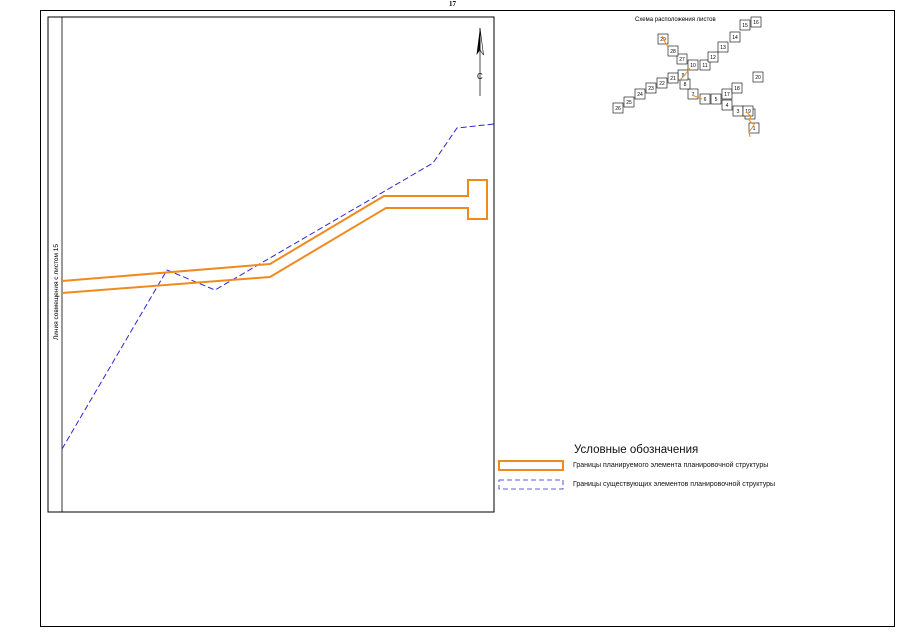 The width and height of the screenshot is (905, 640). I want to click on key-map-cell-label: 11, so click(704, 66).